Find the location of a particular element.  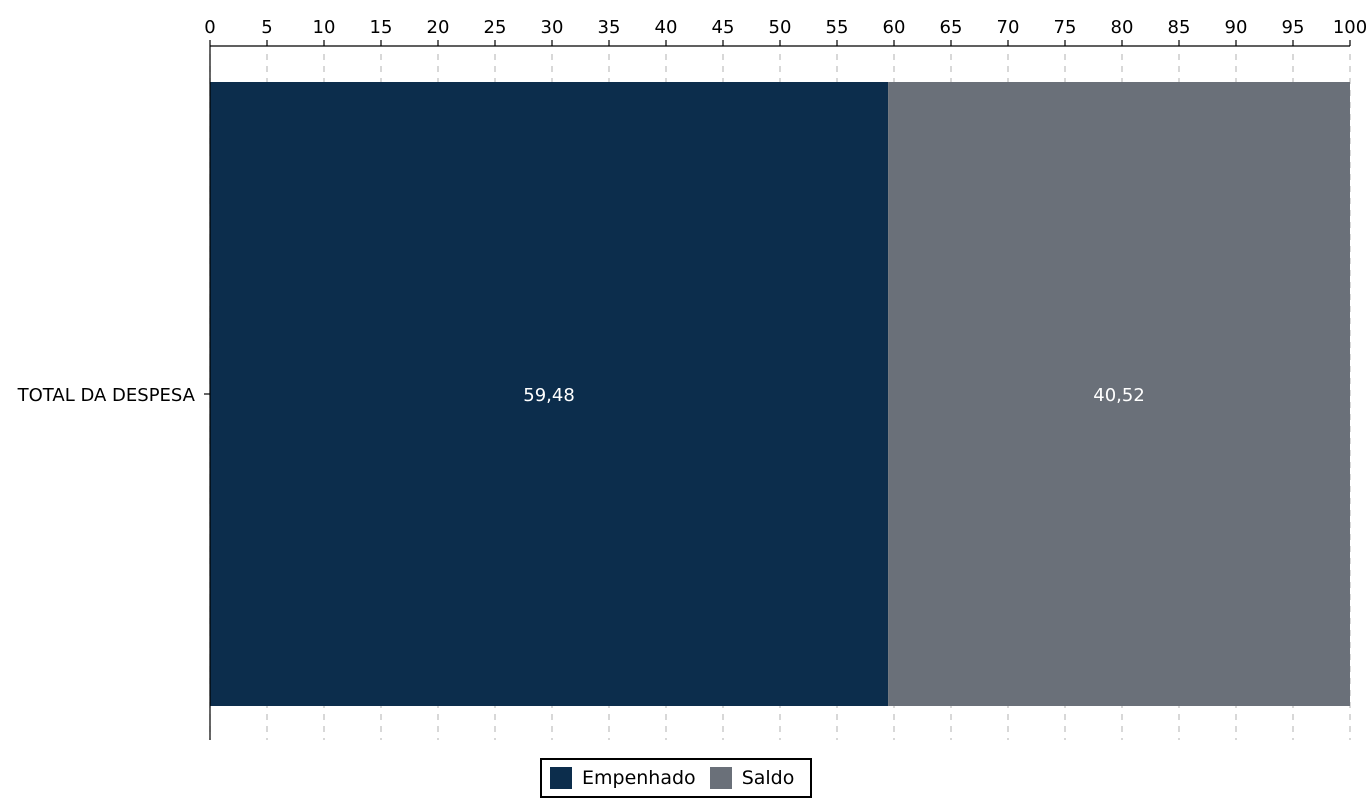

legend-item-saldo: Saldo is located at coordinates (752, 778).